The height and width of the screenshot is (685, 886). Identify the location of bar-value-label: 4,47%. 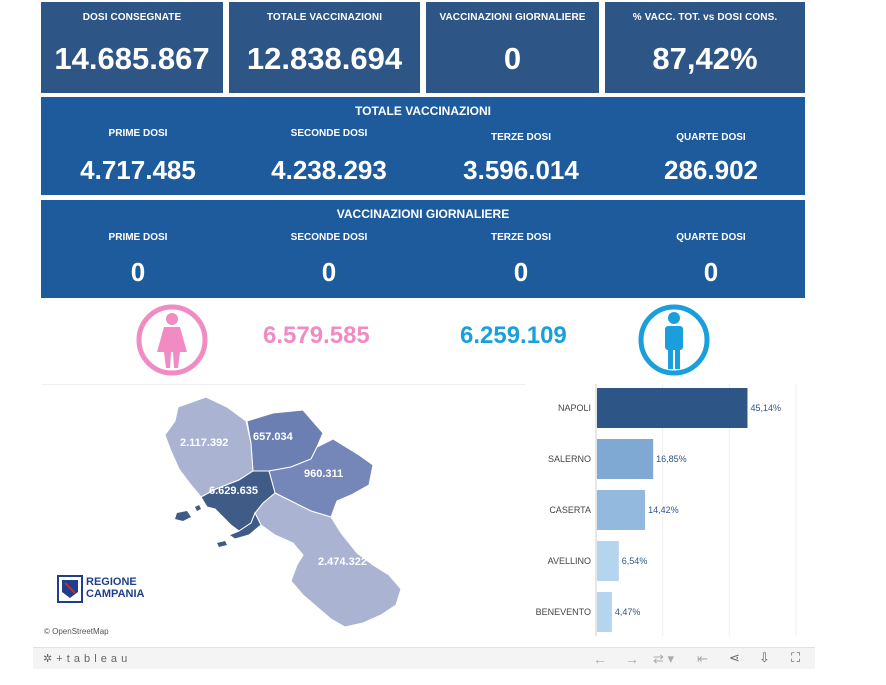
(628, 612).